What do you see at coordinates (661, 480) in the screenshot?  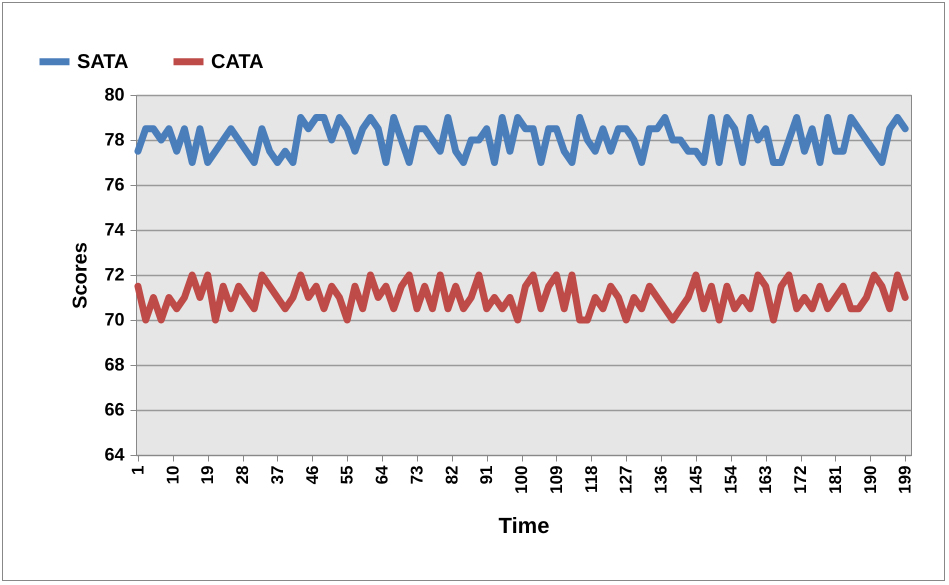 I see `x-tick-label: 136` at bounding box center [661, 480].